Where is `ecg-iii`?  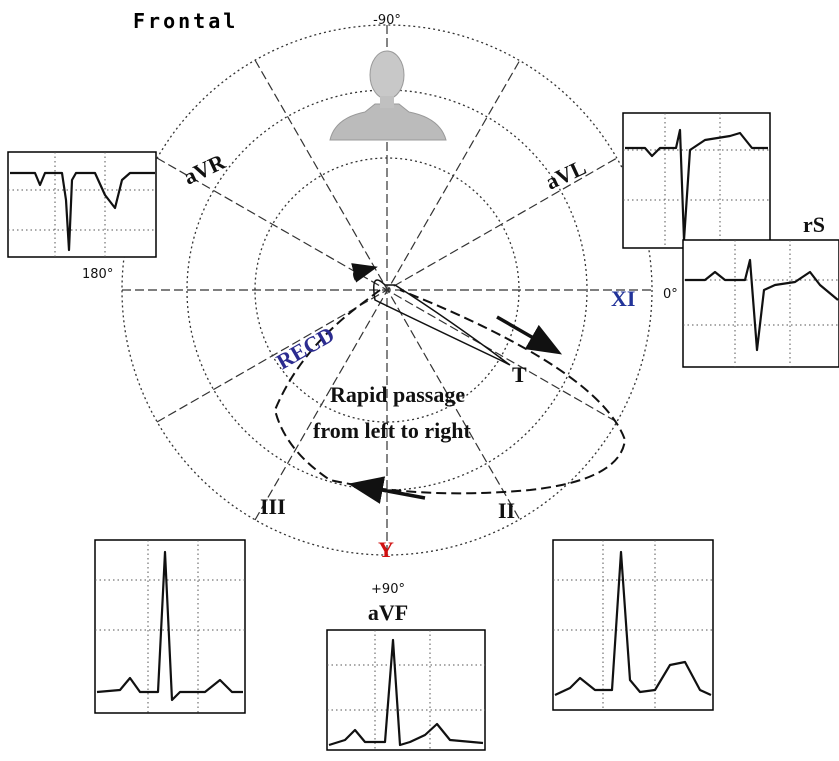 ecg-iii is located at coordinates (170, 626).